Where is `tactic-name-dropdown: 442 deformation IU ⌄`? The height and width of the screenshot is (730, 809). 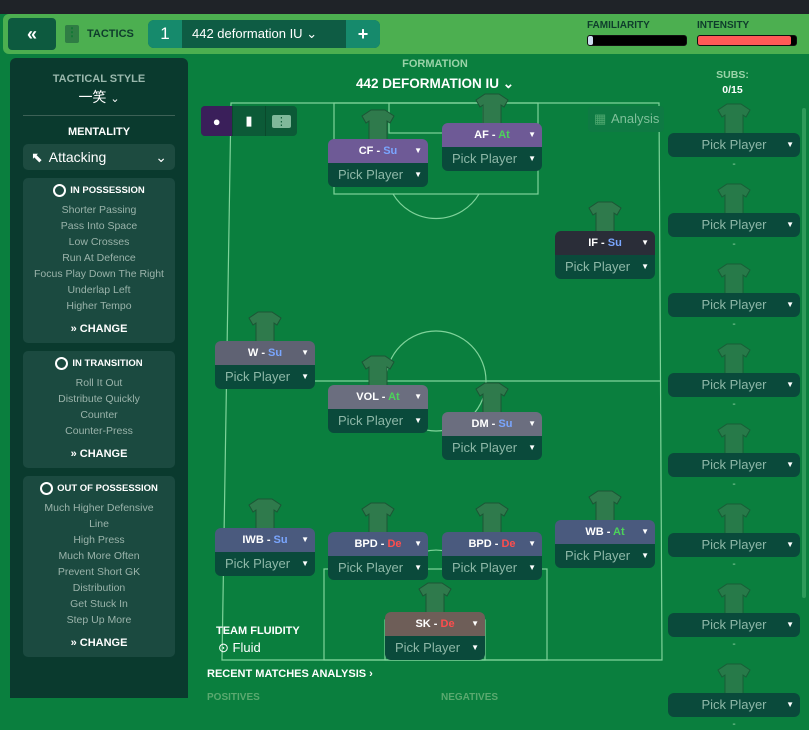
tactic-name-dropdown: 442 deformation IU ⌄ is located at coordinates (264, 34).